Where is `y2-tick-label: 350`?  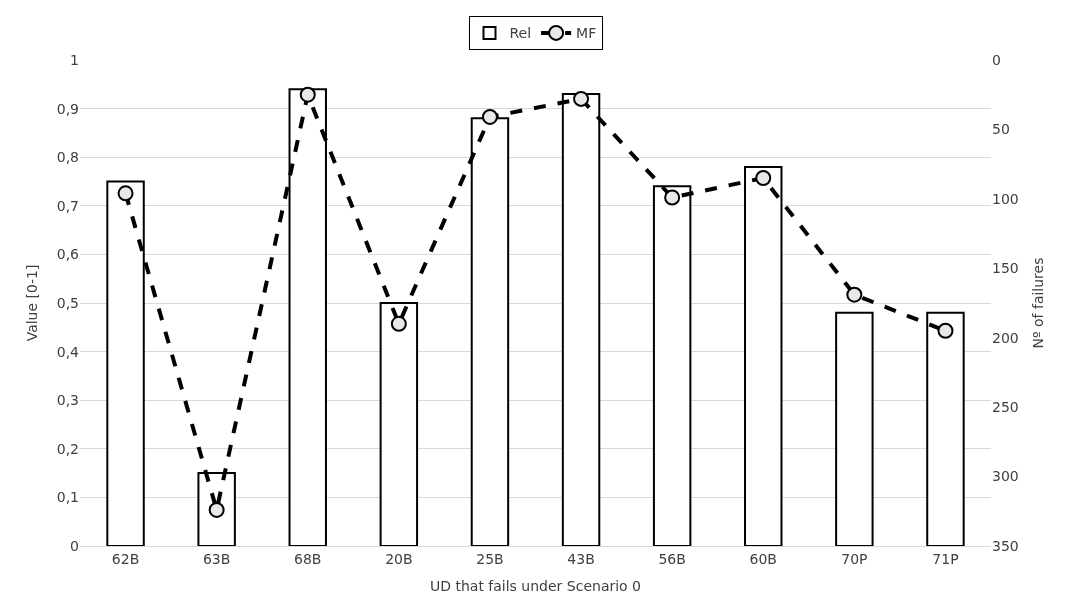
y2-tick-label: 350 is located at coordinates (1005, 545).